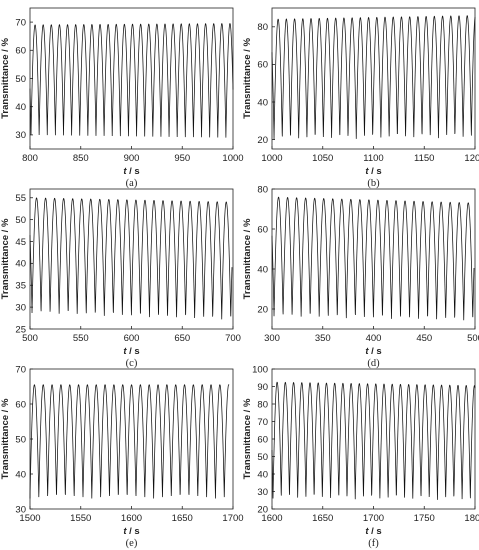 This screenshot has height=550, width=479. Describe the element at coordinates (132, 183) in the screenshot. I see `panel-label: (a)` at that location.